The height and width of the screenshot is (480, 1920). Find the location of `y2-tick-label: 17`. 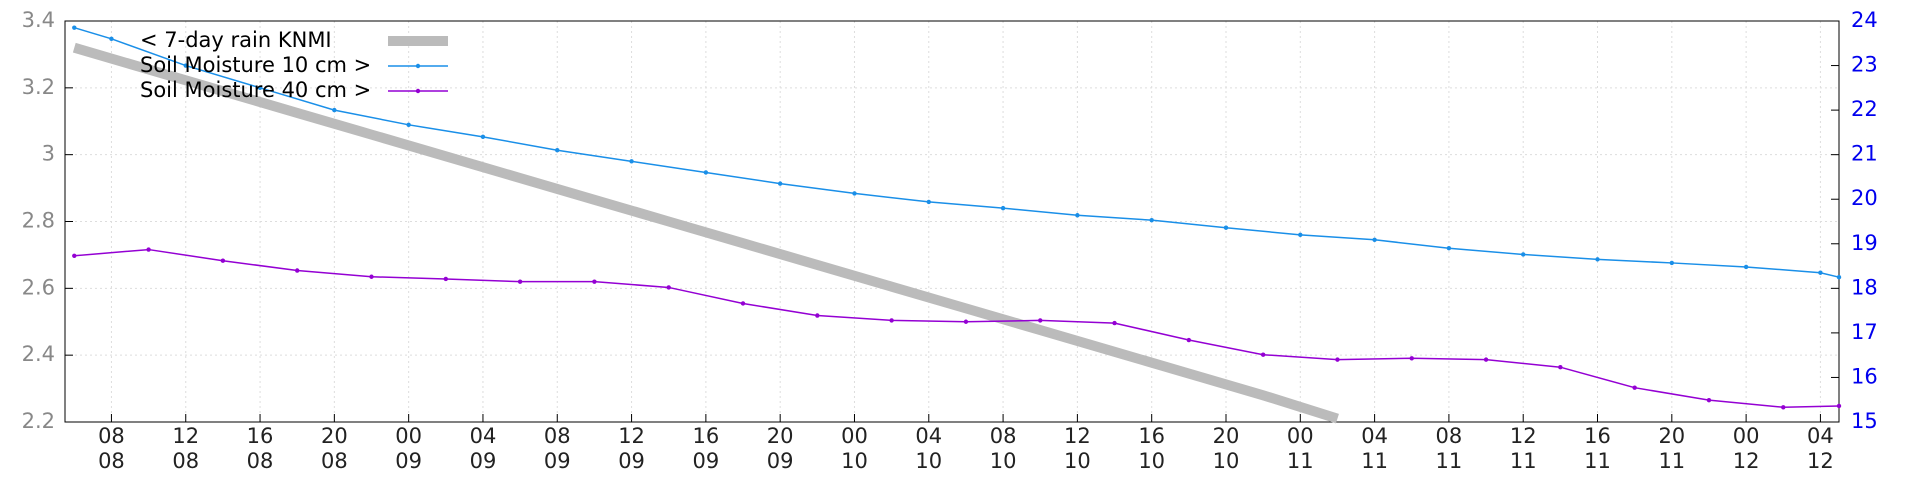

y2-tick-label: 17 is located at coordinates (1864, 332).